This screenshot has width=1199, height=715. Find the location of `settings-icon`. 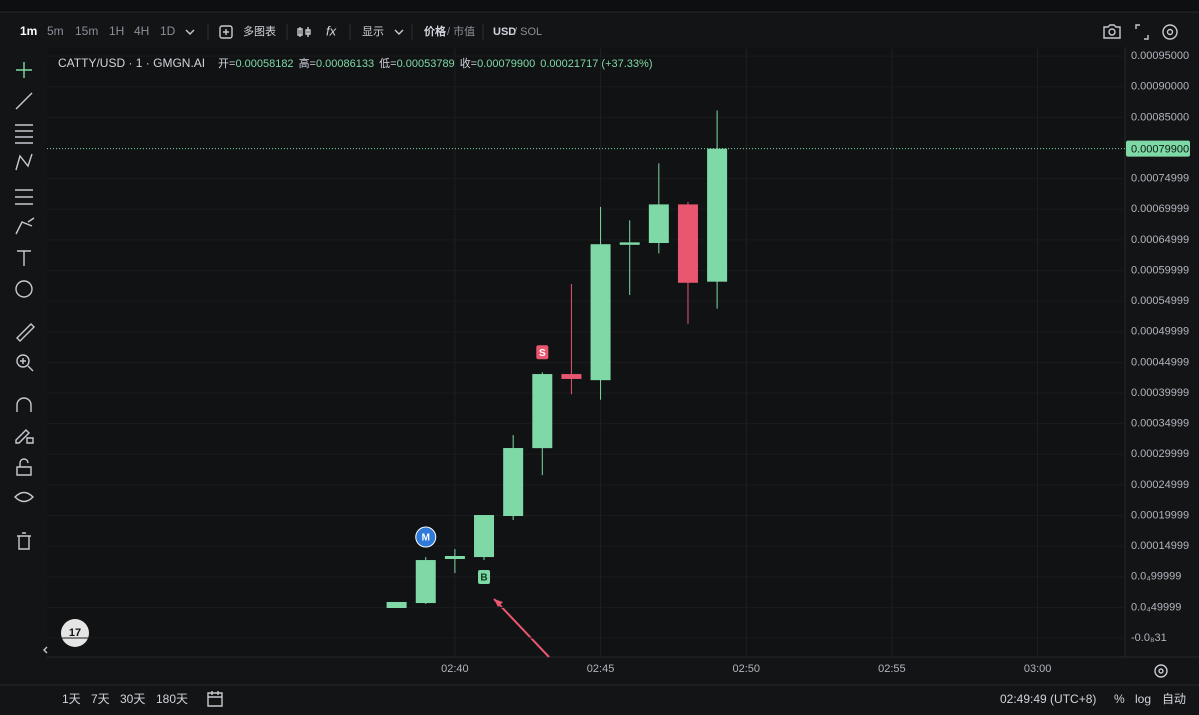

settings-icon is located at coordinates (1170, 32).